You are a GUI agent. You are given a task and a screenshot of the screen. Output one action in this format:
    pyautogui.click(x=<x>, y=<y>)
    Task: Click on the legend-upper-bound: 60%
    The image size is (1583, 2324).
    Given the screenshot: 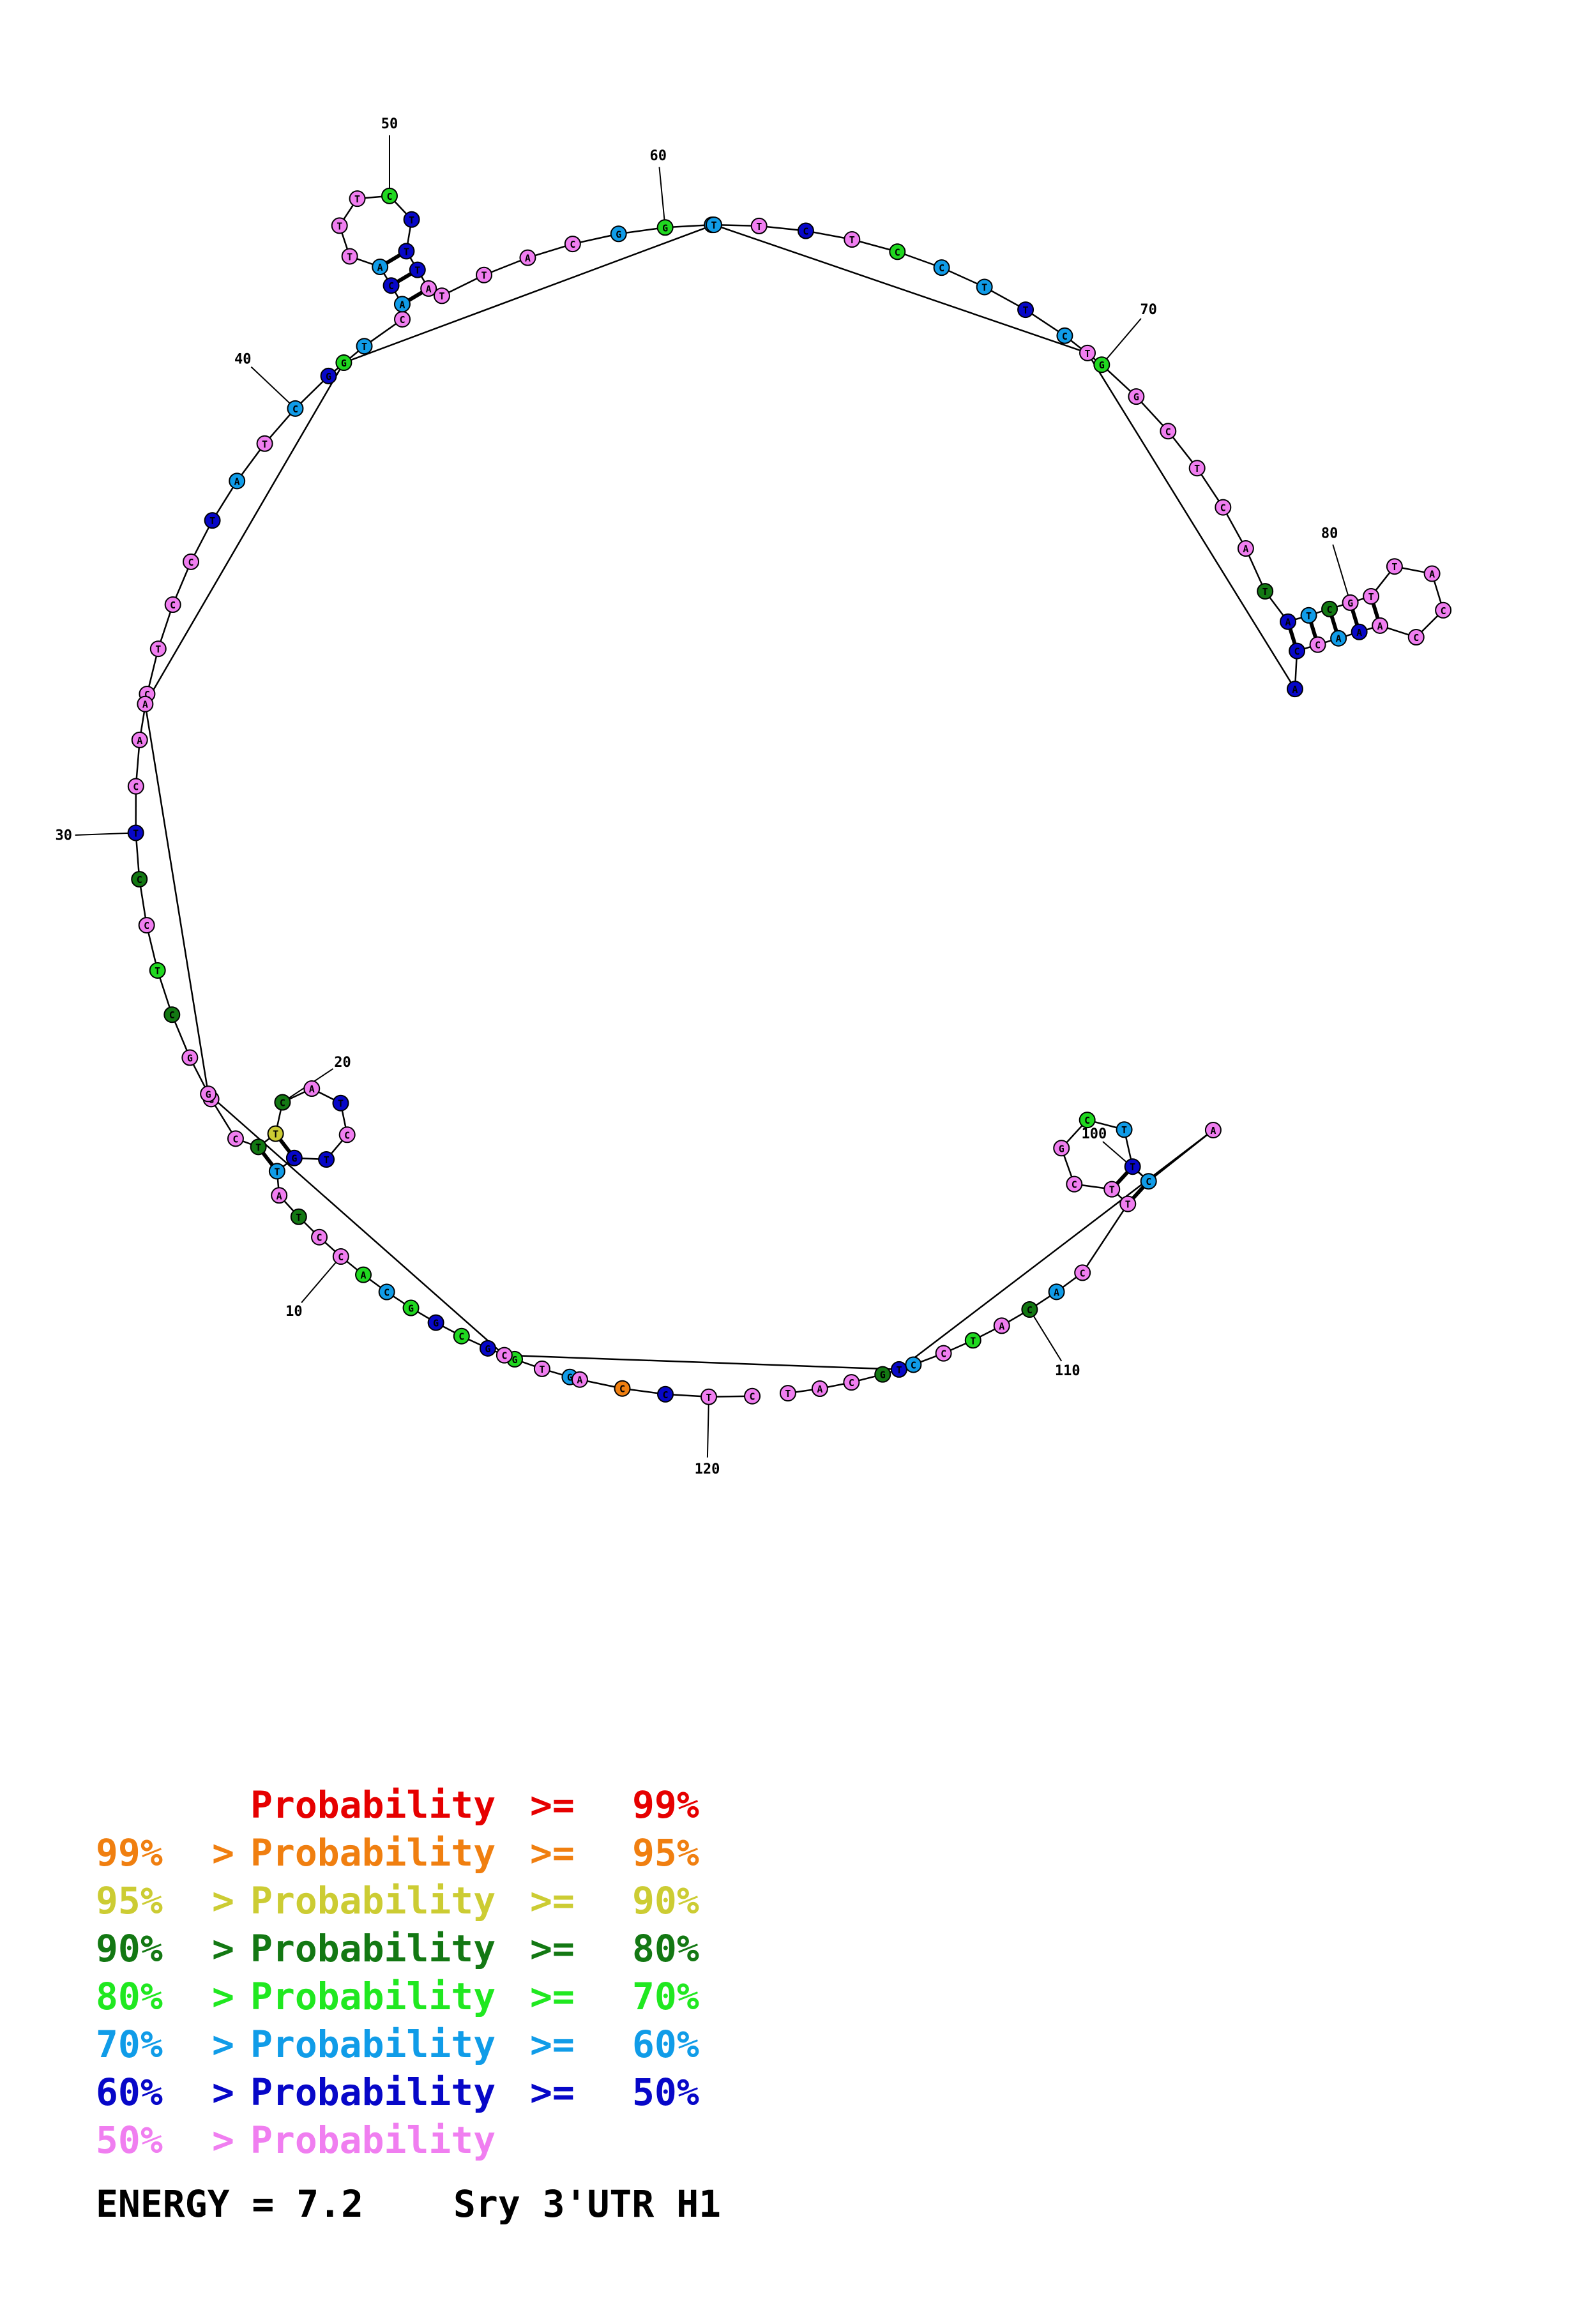 What is the action you would take?
    pyautogui.click(x=665, y=2045)
    